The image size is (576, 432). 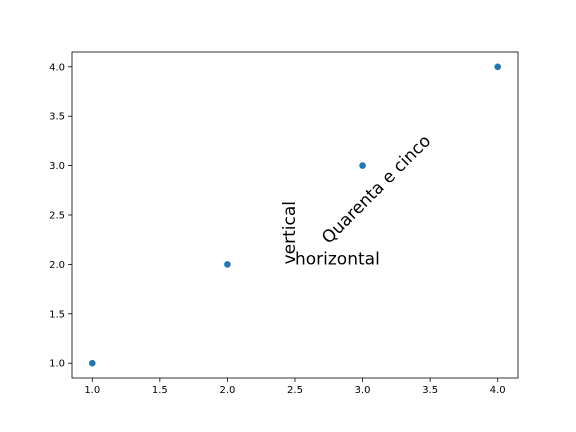 What do you see at coordinates (376, 189) in the screenshot?
I see `annotation-diagonal: Quarenta e cinco` at bounding box center [376, 189].